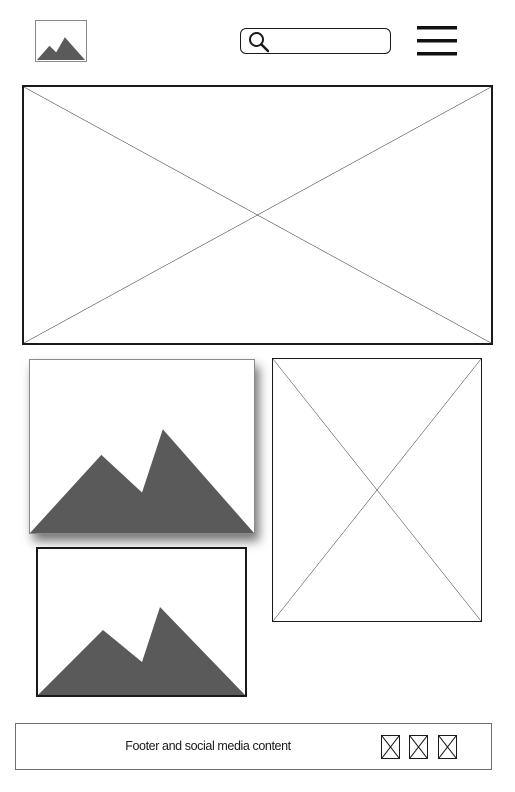 Image resolution: width=515 pixels, height=792 pixels. I want to click on hamburger-menu-icon, so click(437, 41).